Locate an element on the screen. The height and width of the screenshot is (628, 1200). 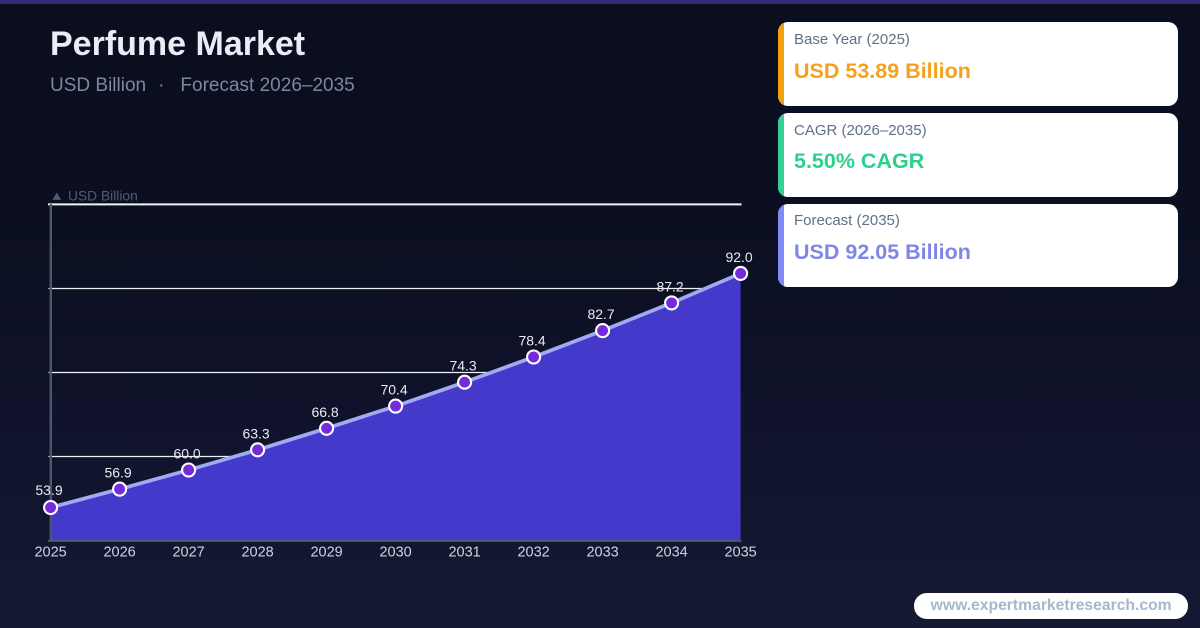
svg-text: 70.4 is located at coordinates (393, 390).